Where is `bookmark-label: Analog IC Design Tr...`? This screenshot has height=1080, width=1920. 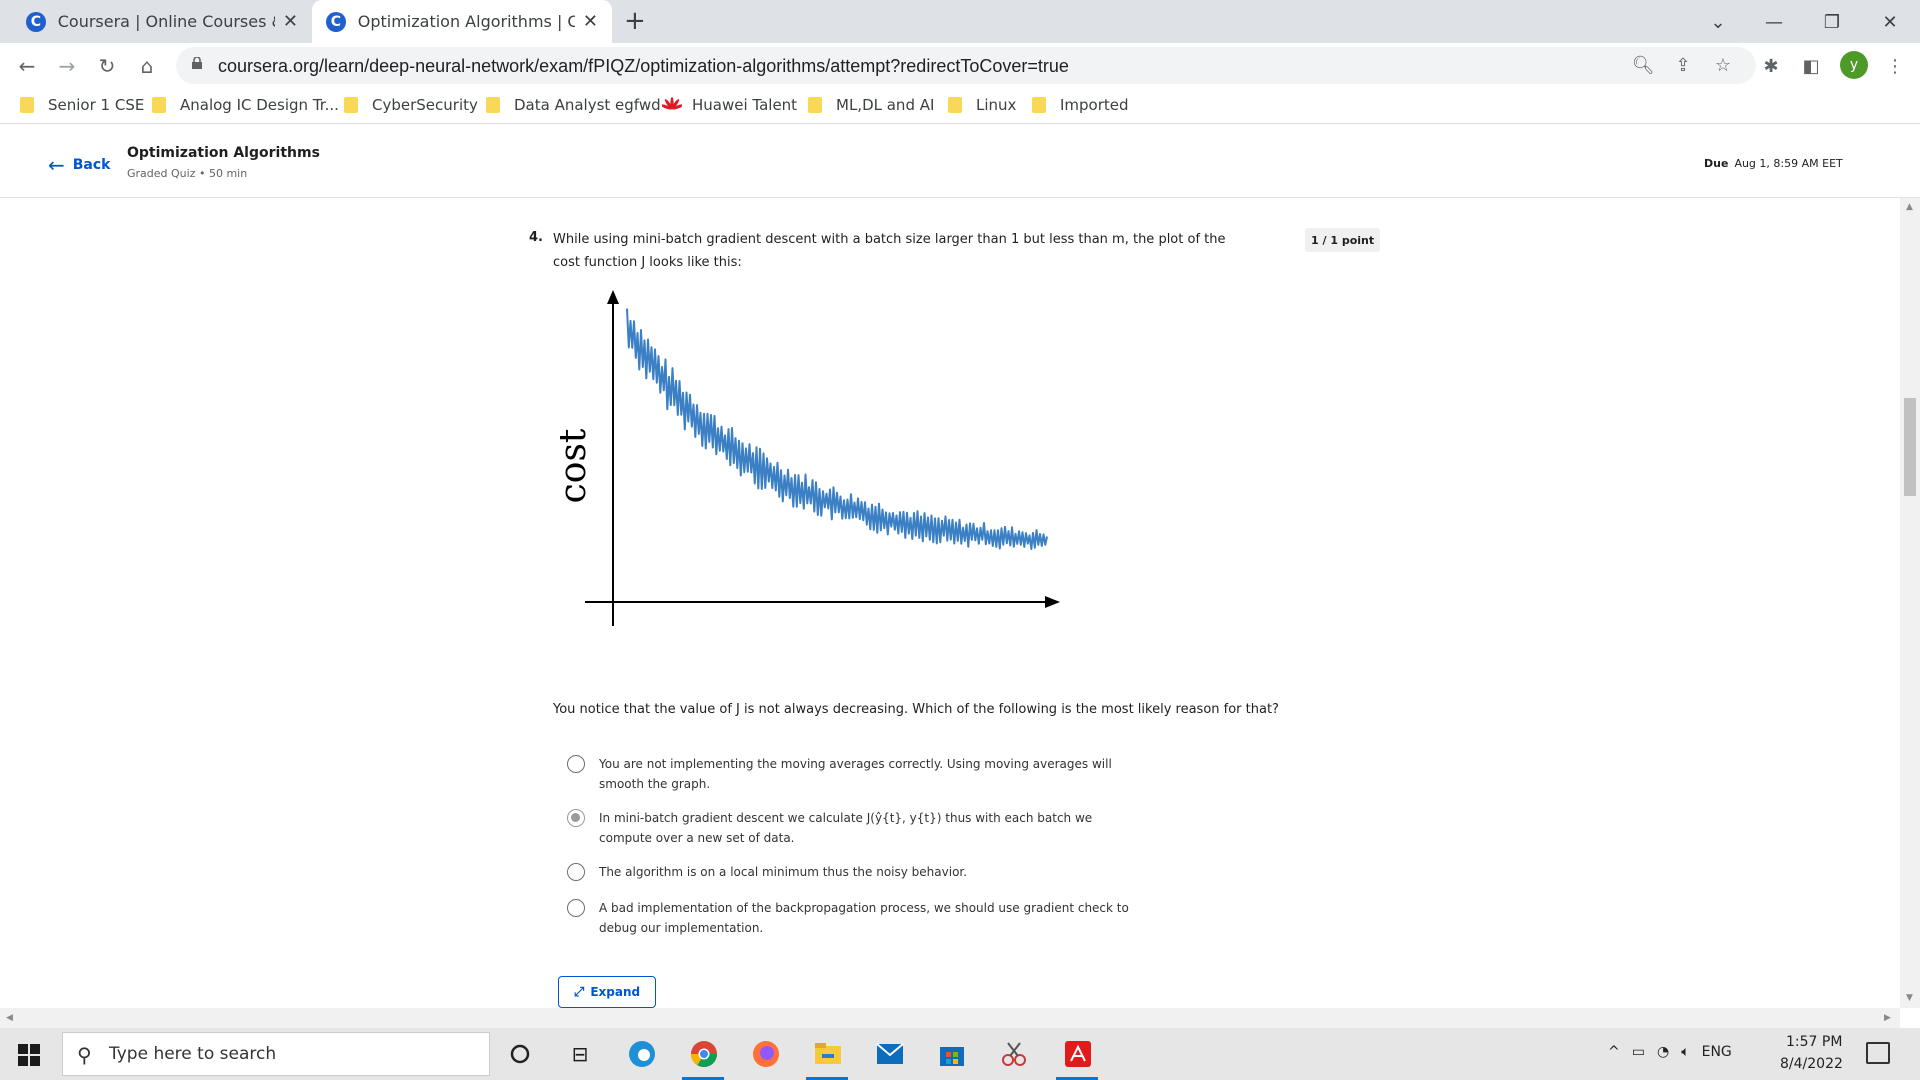 bookmark-label: Analog IC Design Tr... is located at coordinates (259, 105).